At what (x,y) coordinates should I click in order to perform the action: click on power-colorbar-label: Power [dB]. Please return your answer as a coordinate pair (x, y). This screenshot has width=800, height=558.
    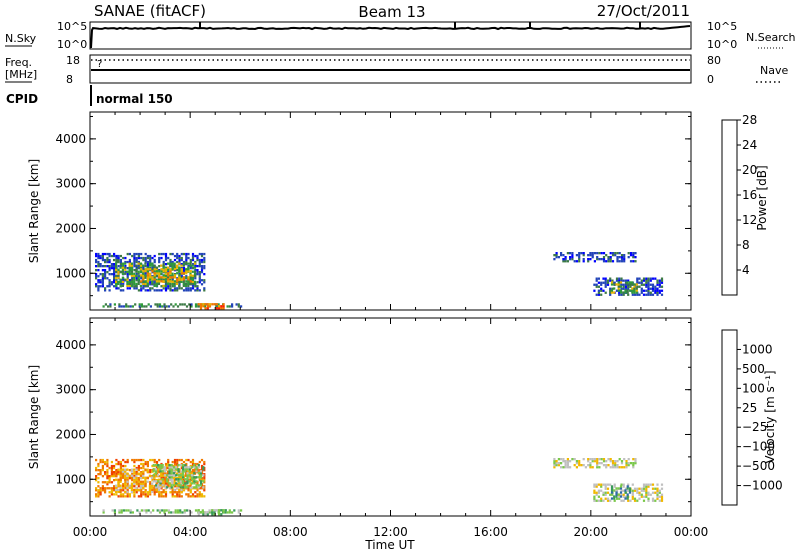
    Looking at the image, I should click on (762, 197).